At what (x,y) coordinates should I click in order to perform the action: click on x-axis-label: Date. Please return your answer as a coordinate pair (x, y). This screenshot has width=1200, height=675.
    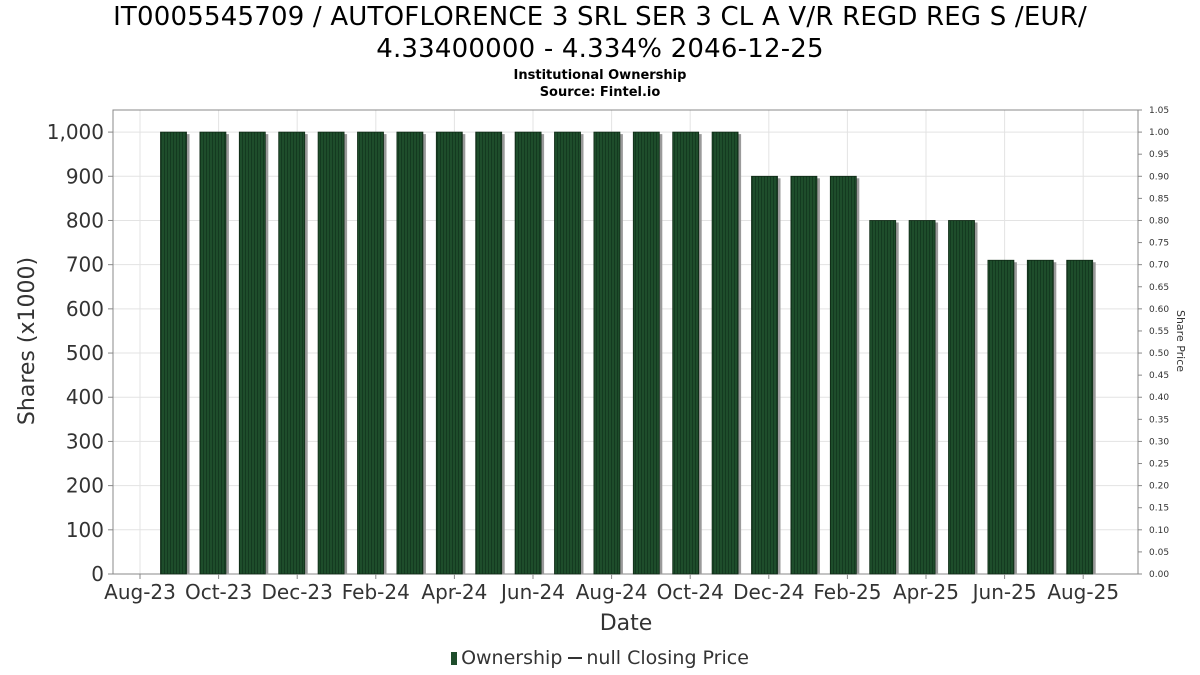
    Looking at the image, I should click on (626, 623).